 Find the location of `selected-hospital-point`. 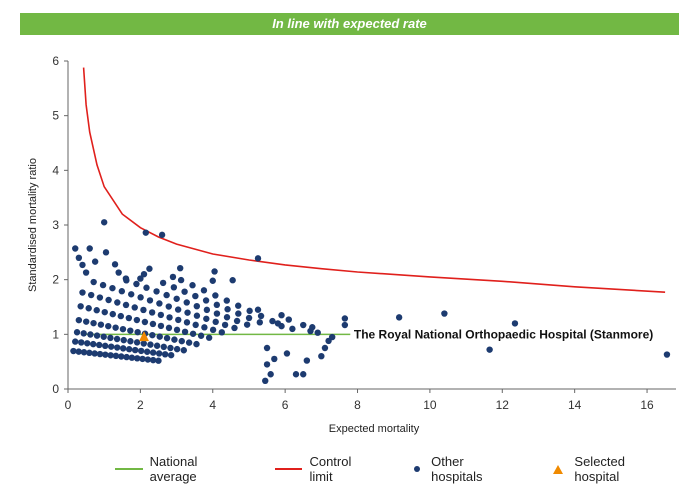

selected-hospital-point is located at coordinates (144, 336).